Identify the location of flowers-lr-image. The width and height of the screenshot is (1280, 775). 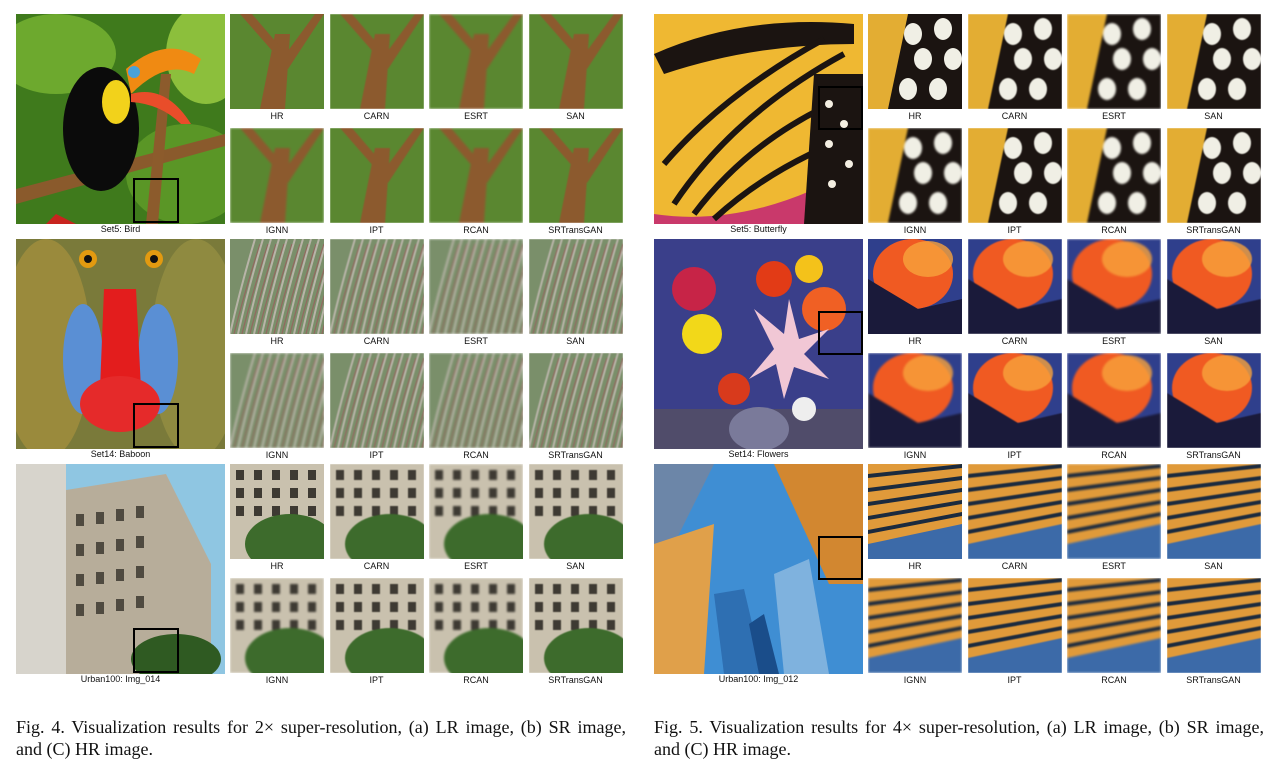
(758, 344).